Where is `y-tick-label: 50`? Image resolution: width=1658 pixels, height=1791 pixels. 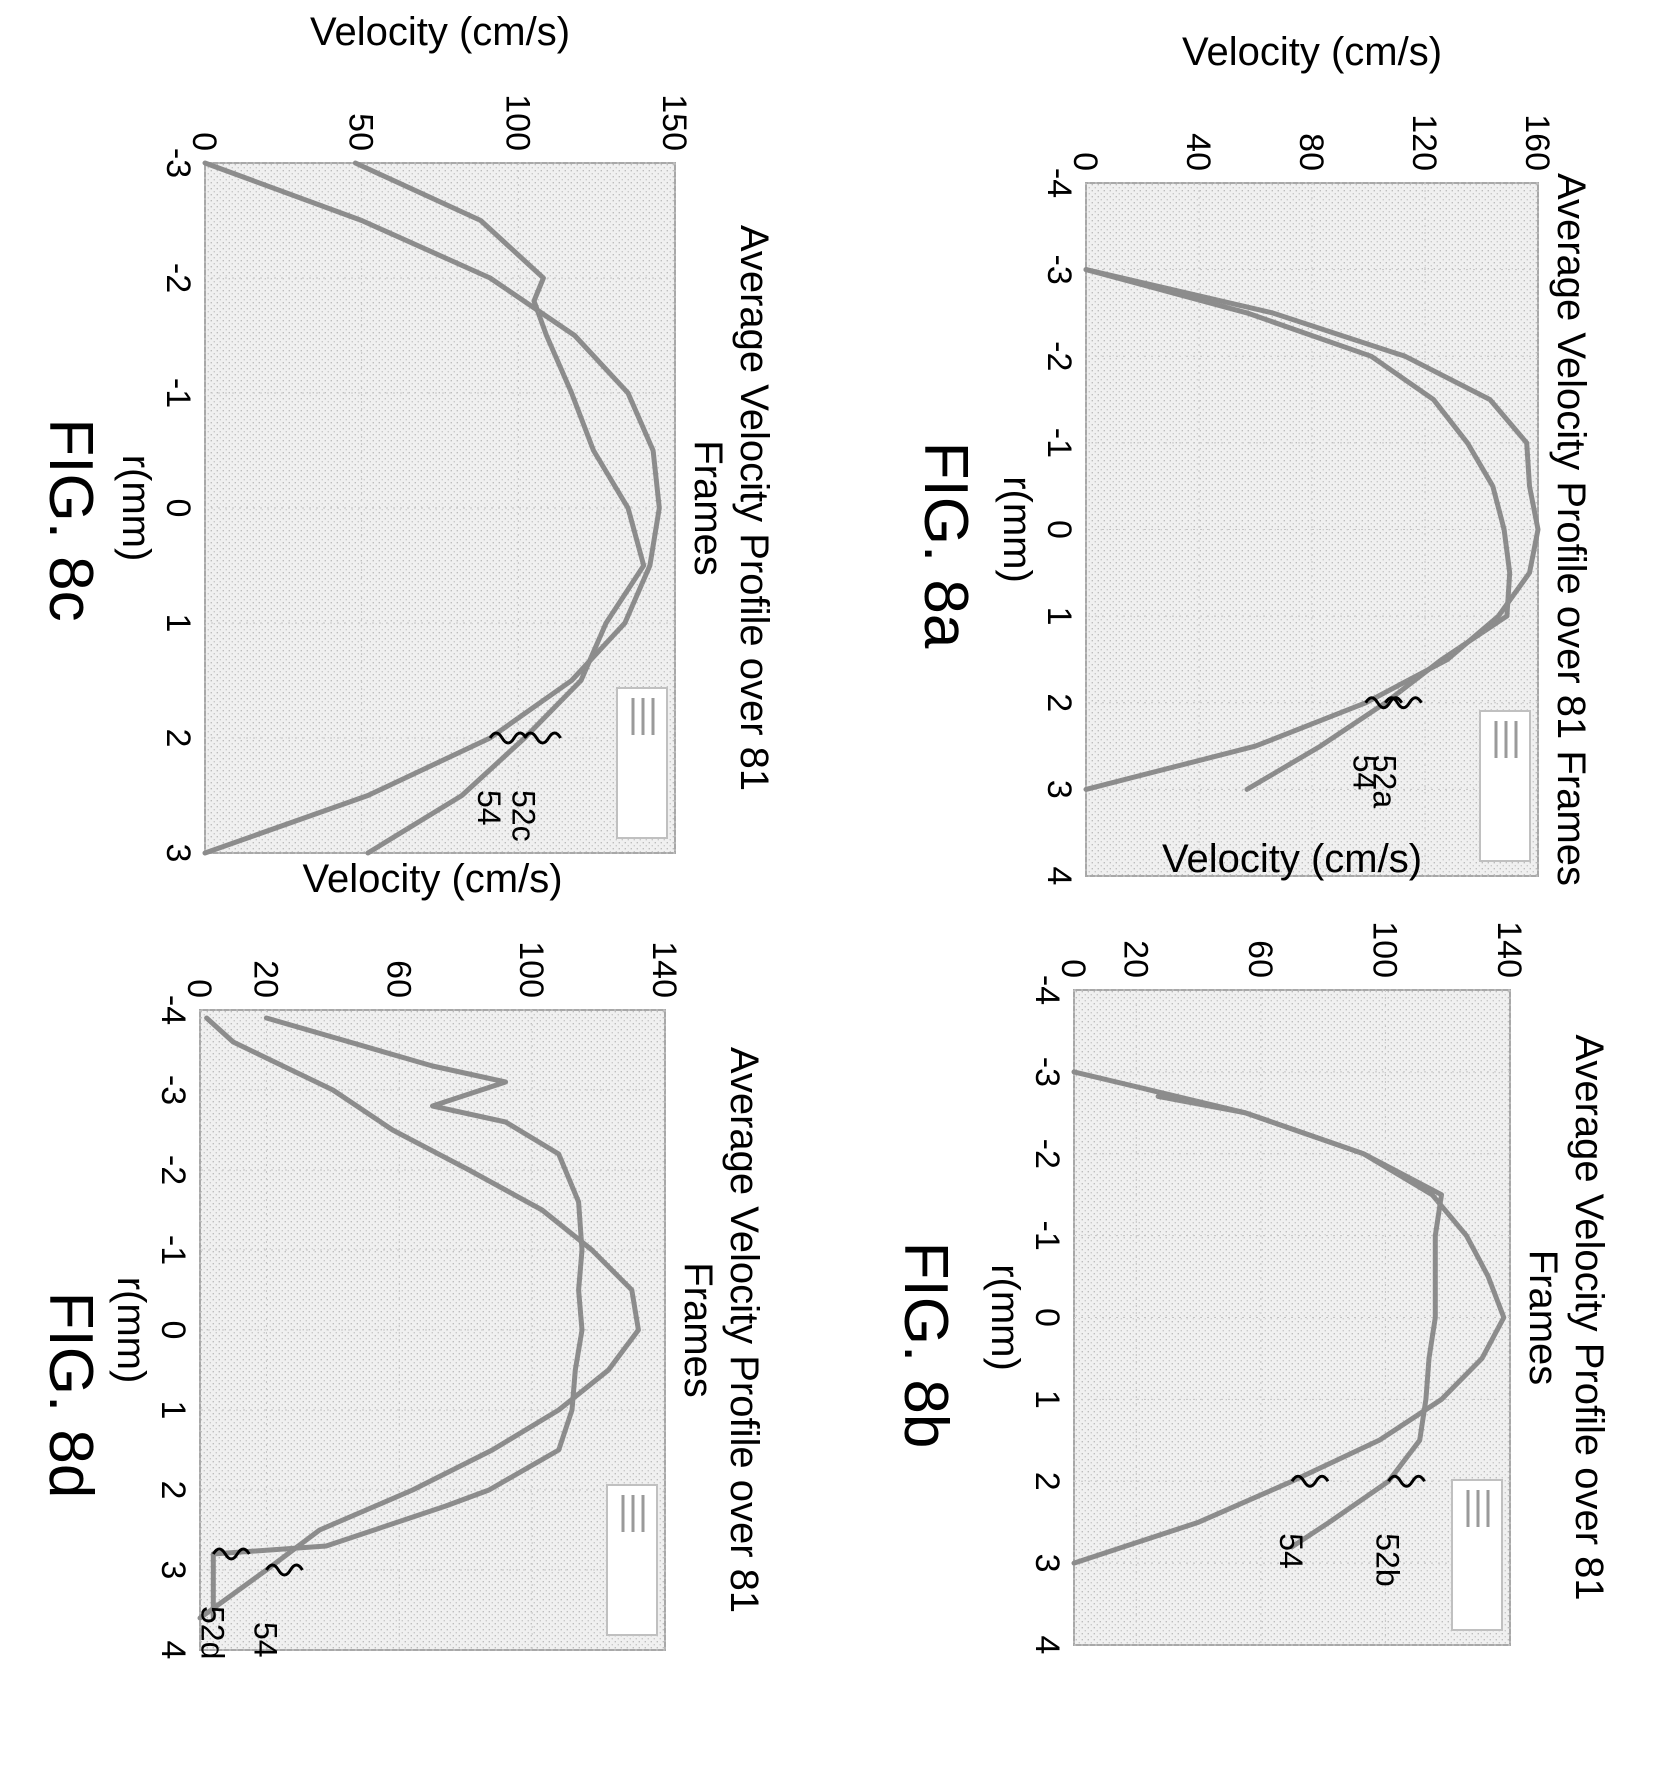 y-tick-label: 50 is located at coordinates (361, 132).